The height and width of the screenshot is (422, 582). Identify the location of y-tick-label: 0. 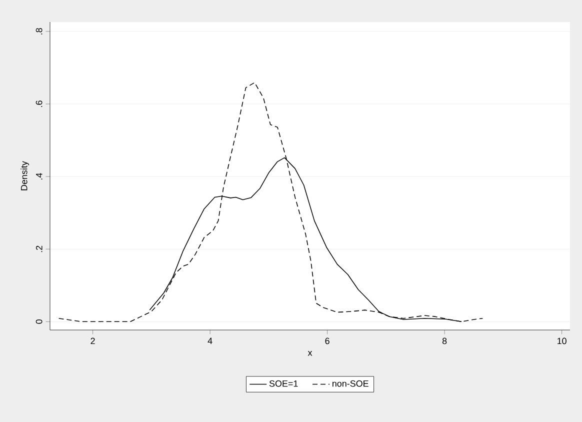
(39, 322).